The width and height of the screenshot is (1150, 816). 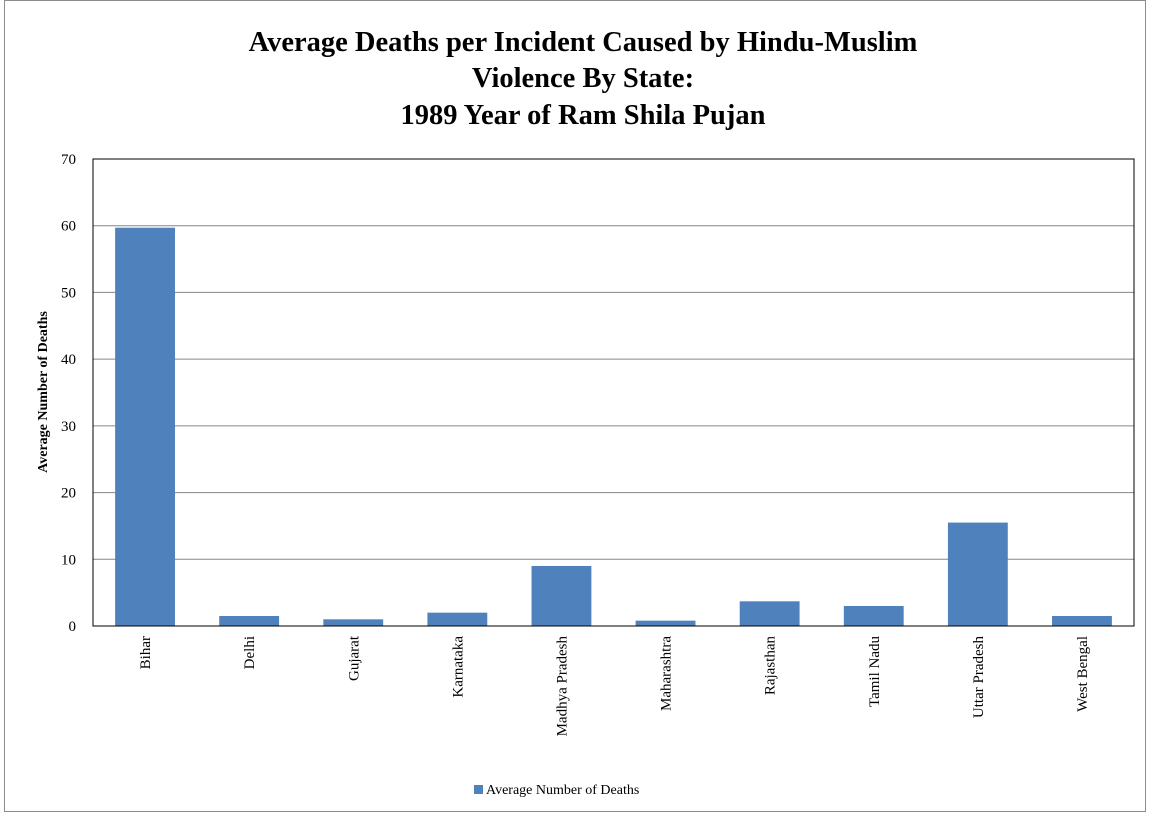 What do you see at coordinates (68, 293) in the screenshot?
I see `y-tick-label: 50` at bounding box center [68, 293].